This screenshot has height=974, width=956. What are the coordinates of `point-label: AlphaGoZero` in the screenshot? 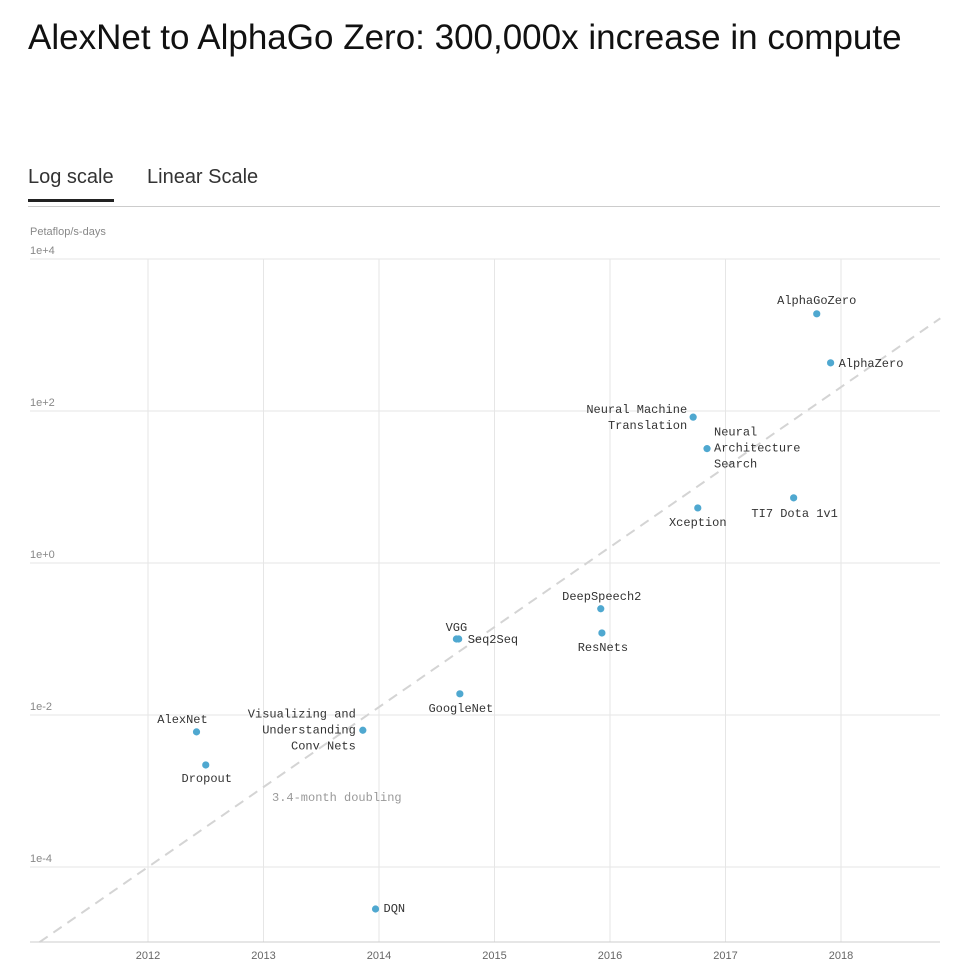 It's located at (816, 301).